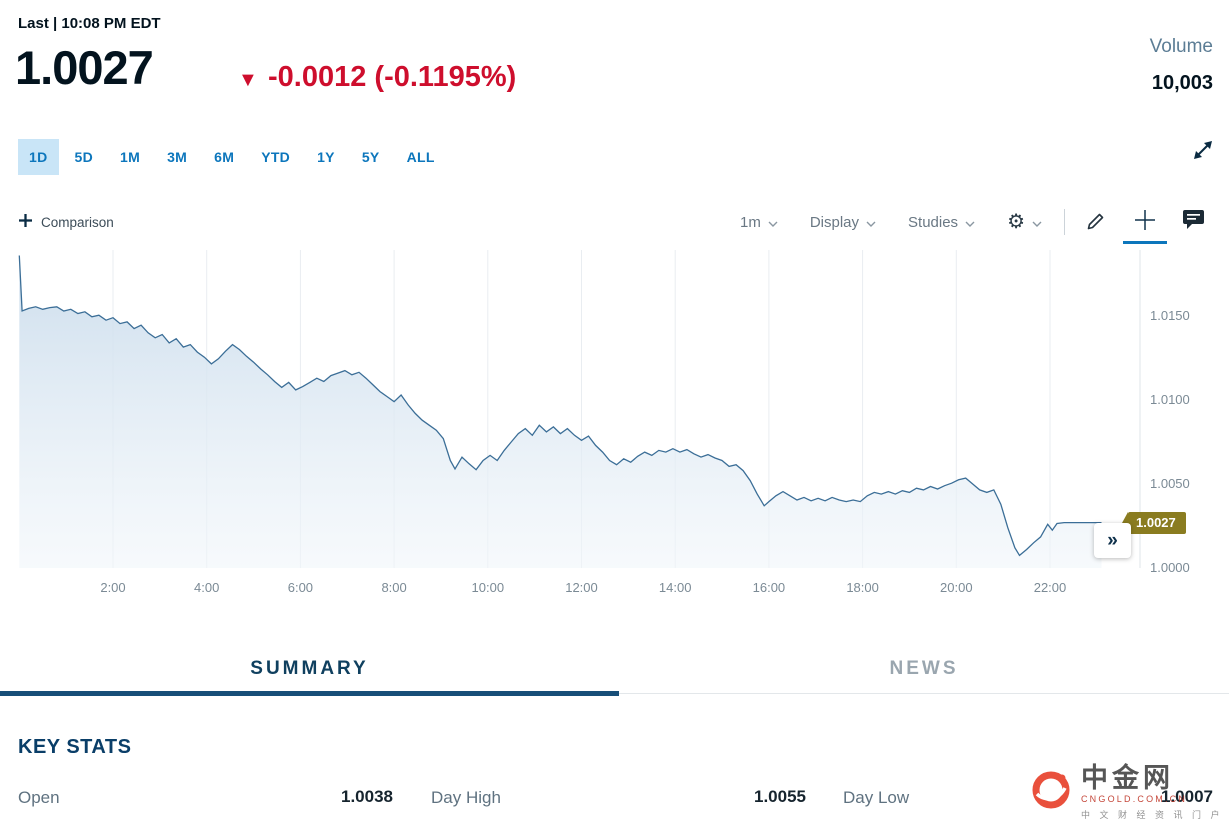 The image size is (1229, 821). I want to click on gear-icon: ⚙, so click(1016, 222).